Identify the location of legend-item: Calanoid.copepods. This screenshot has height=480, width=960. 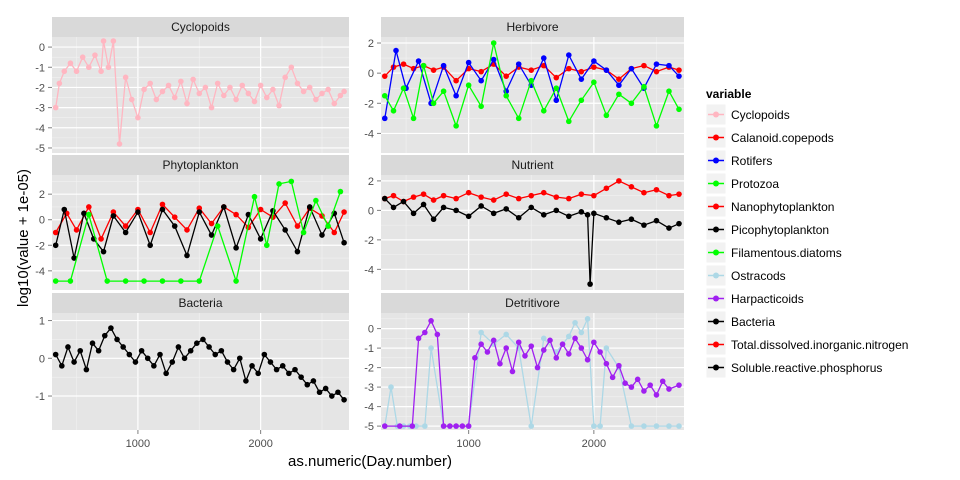
(769, 137).